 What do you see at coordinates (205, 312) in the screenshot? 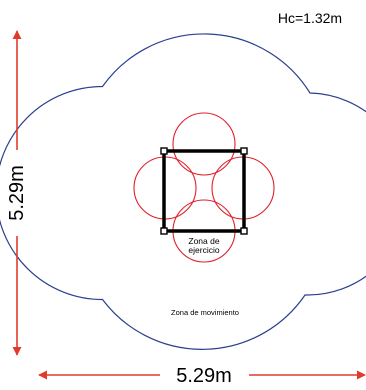
I see `movement-zone-label: Zona de movimiento` at bounding box center [205, 312].